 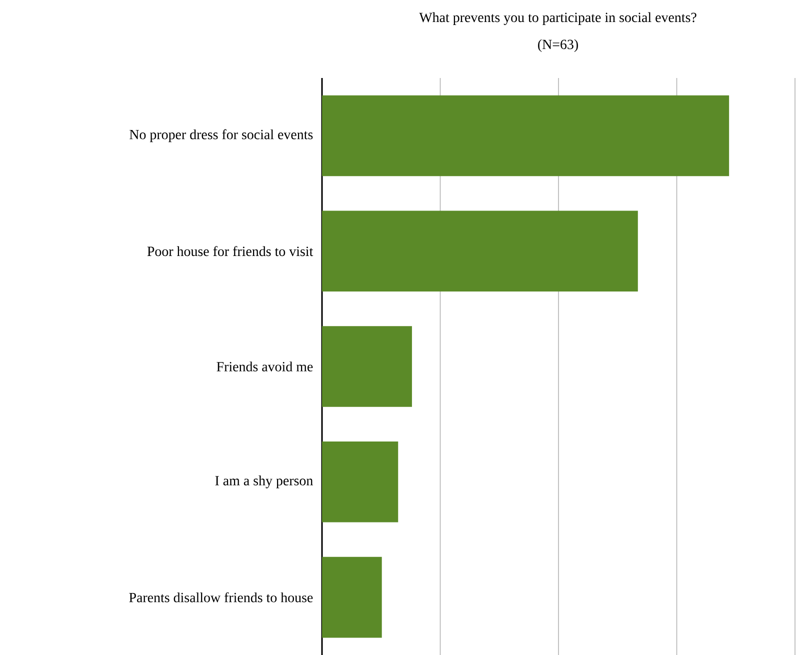 What do you see at coordinates (221, 597) in the screenshot?
I see `y-tick-label: Parents disallow friends to house` at bounding box center [221, 597].